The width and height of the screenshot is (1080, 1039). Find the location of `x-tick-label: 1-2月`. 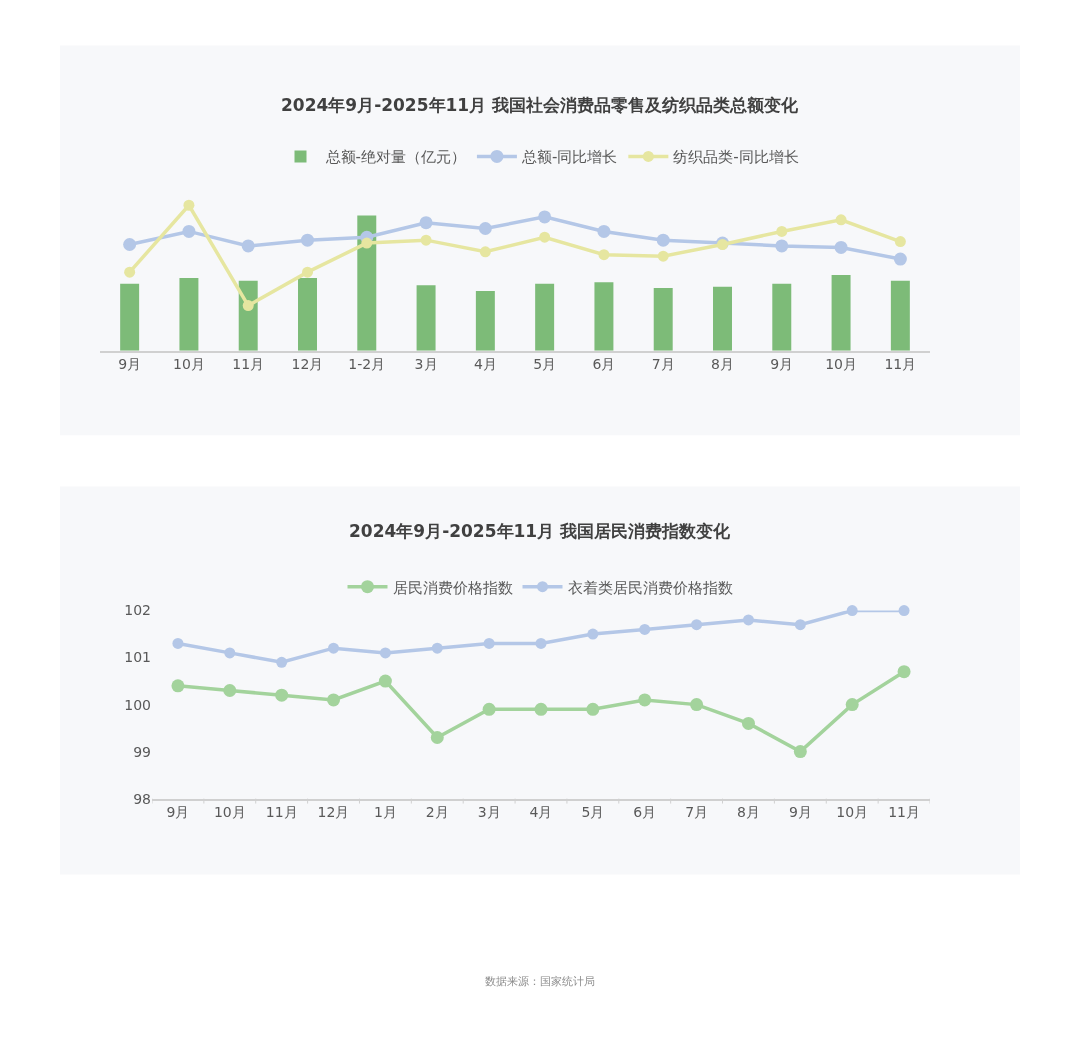

x-tick-label: 1-2月 is located at coordinates (367, 364).